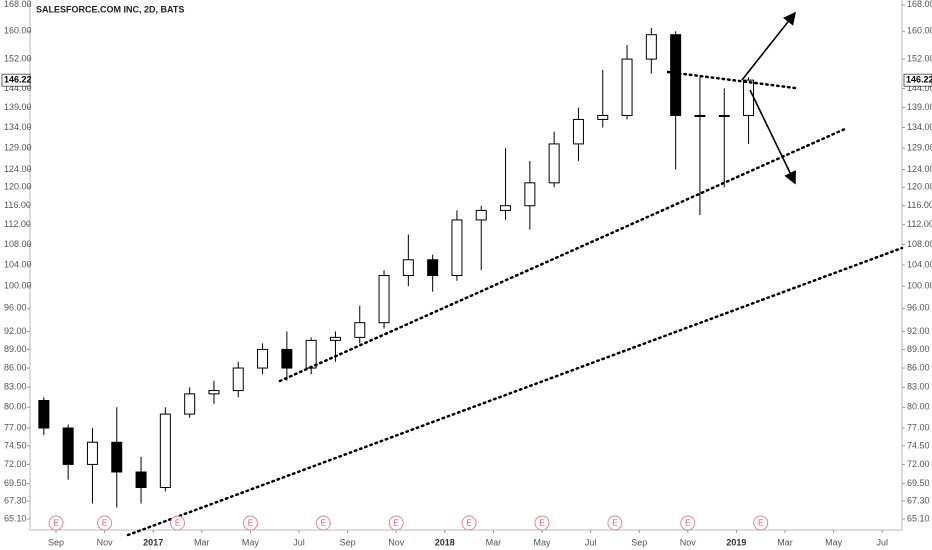 The height and width of the screenshot is (550, 932). What do you see at coordinates (919, 127) in the screenshot?
I see `y-tick-label: 134.00` at bounding box center [919, 127].